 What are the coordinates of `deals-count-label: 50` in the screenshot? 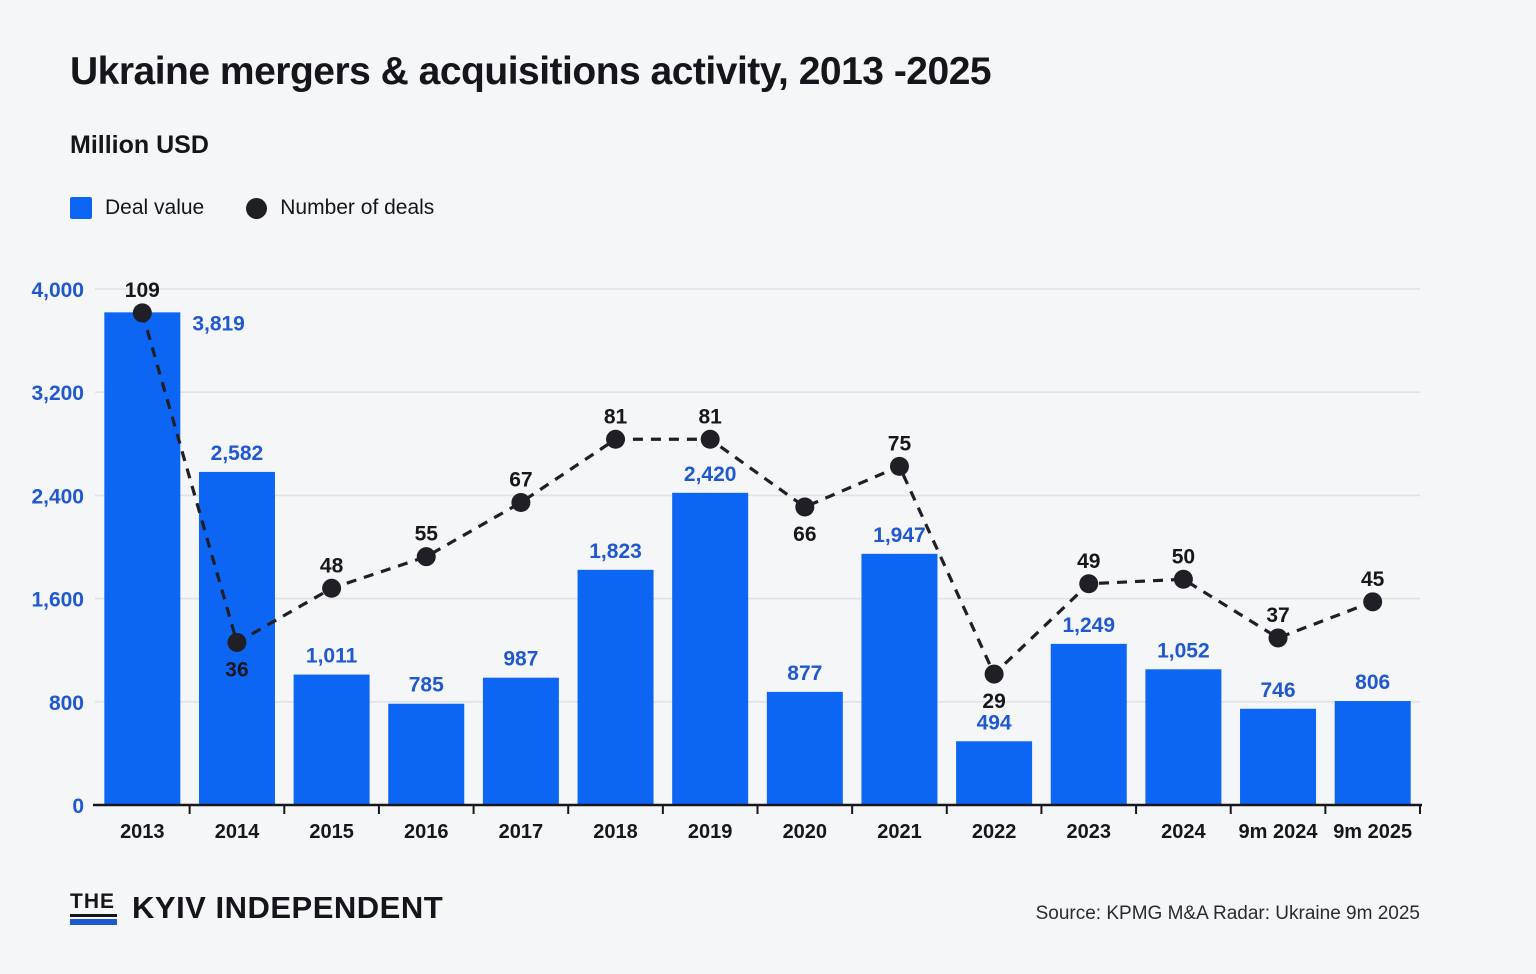 It's located at (1183, 556).